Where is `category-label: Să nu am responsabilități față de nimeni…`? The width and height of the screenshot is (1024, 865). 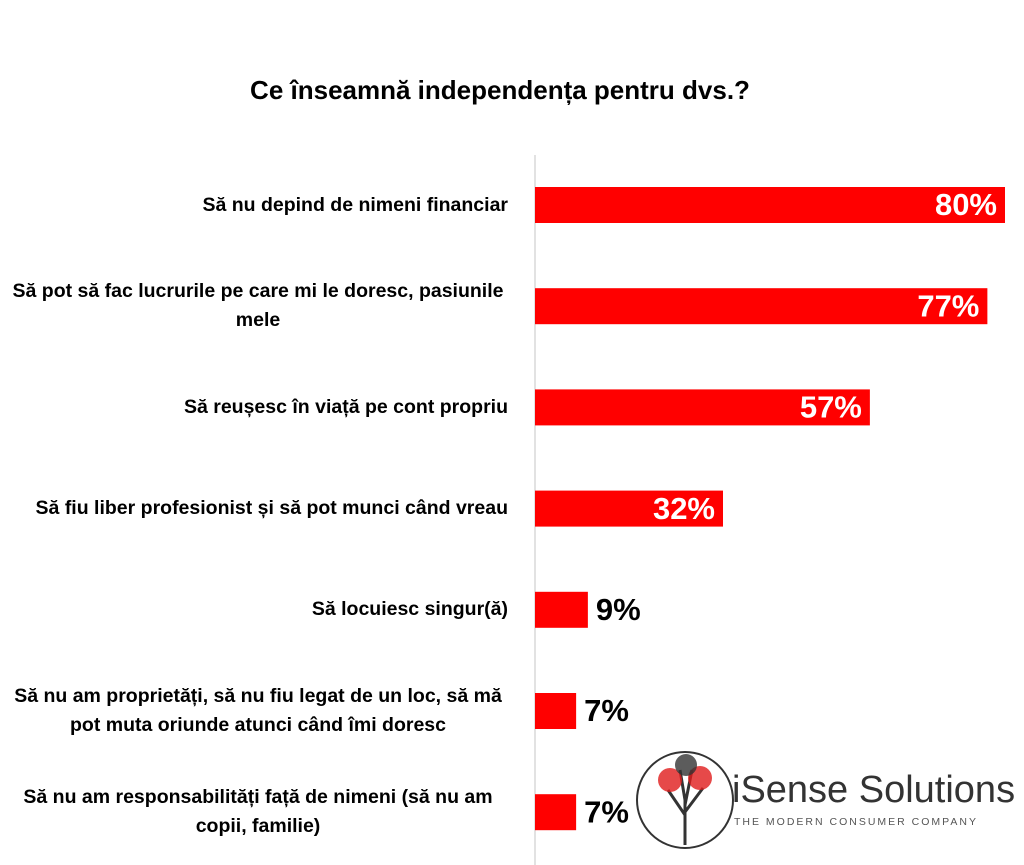
category-label: Să nu am responsabilități față de nimeni… is located at coordinates (258, 812).